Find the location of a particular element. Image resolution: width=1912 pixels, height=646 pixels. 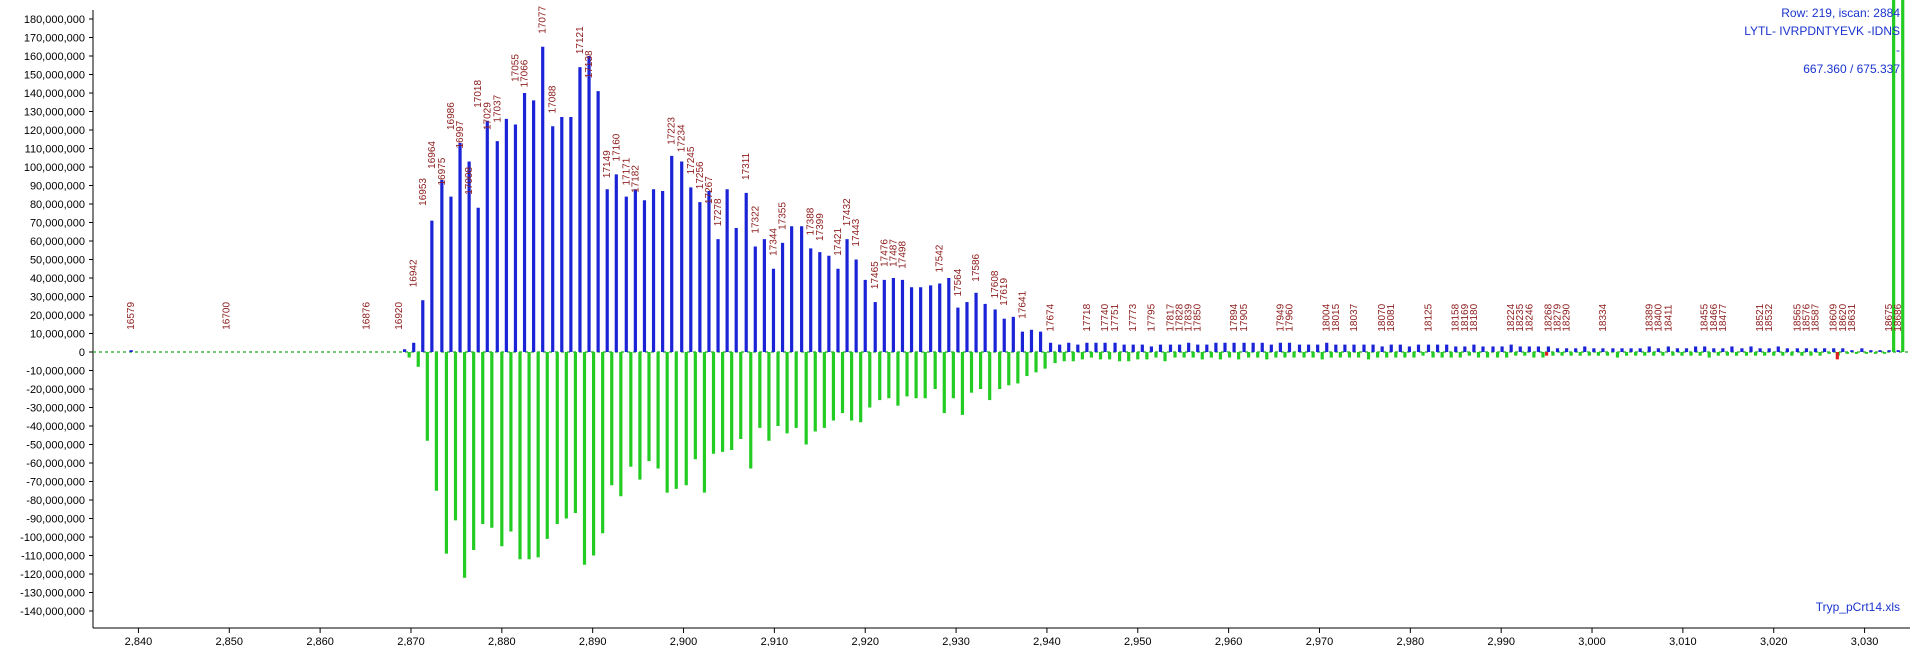

scan-number-label: 17542 is located at coordinates (940, 258).